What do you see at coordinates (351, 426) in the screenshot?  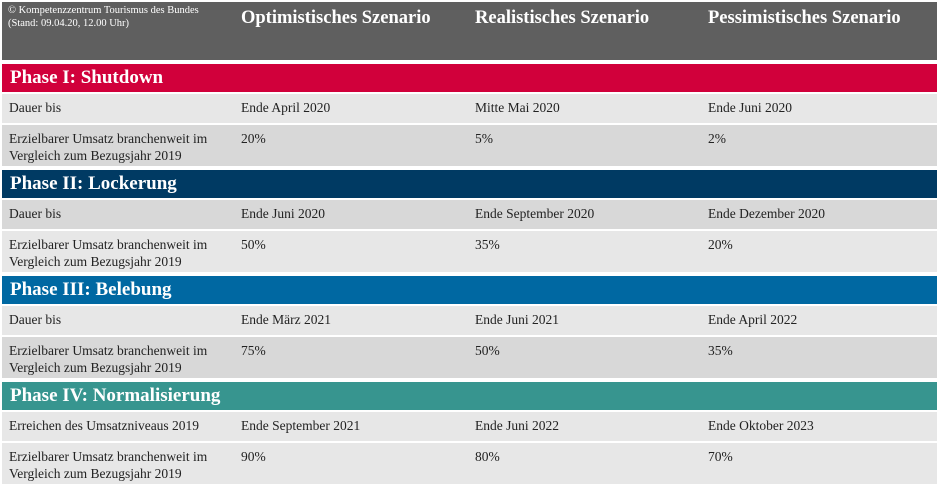 I see `table-cell: Ende September 2021` at bounding box center [351, 426].